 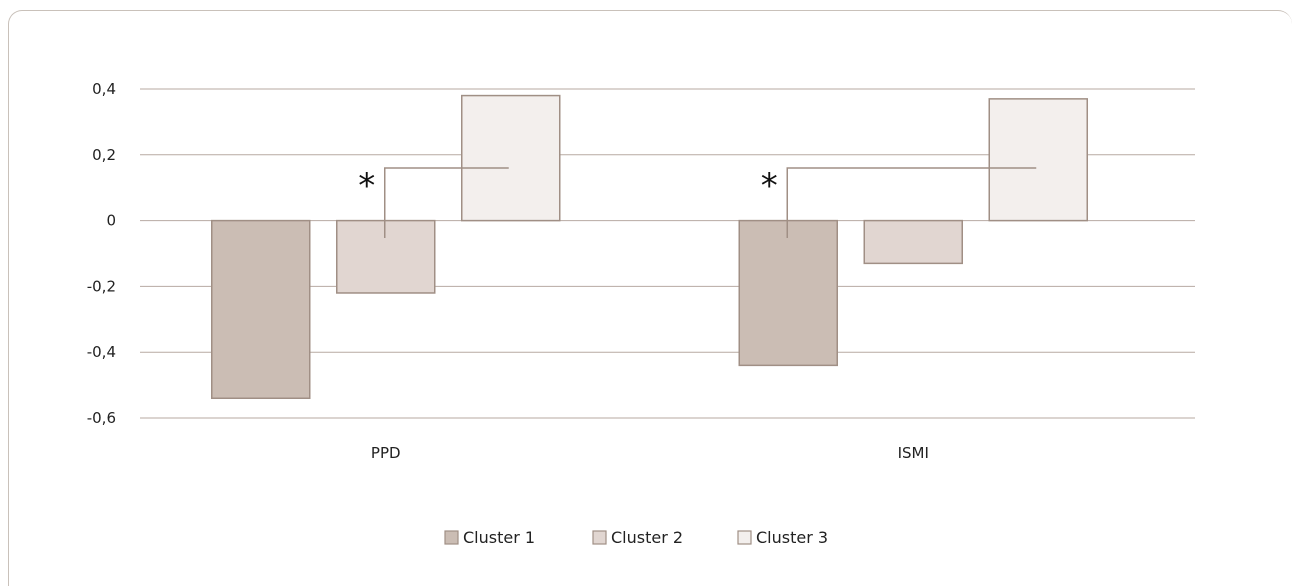 I want to click on legend-label: Cluster 3, so click(x=792, y=537).